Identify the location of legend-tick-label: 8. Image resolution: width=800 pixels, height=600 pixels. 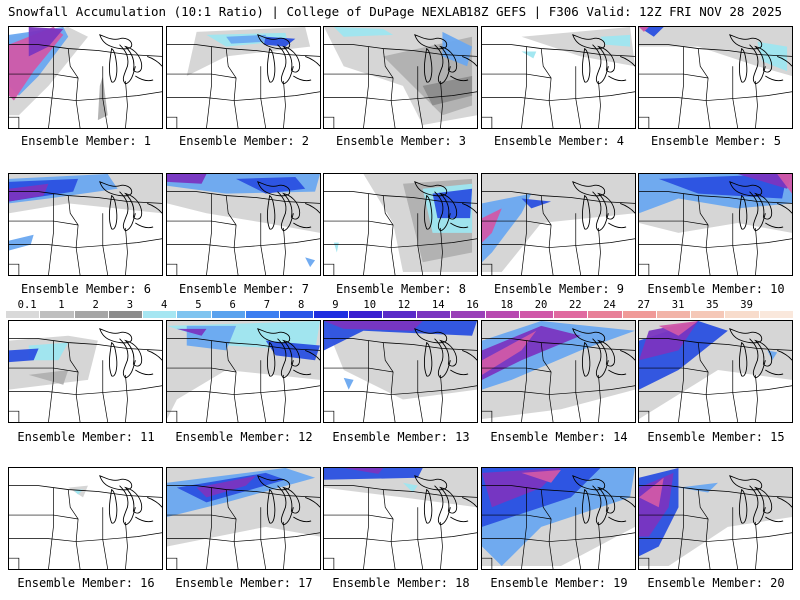
(301, 305).